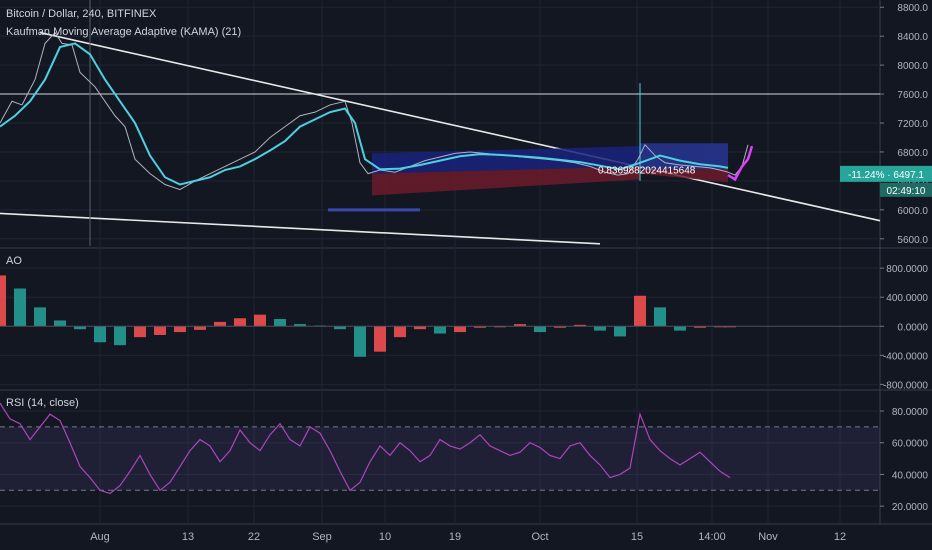 This screenshot has height=550, width=932. I want to click on y-tick-label: 7600.0, so click(912, 95).